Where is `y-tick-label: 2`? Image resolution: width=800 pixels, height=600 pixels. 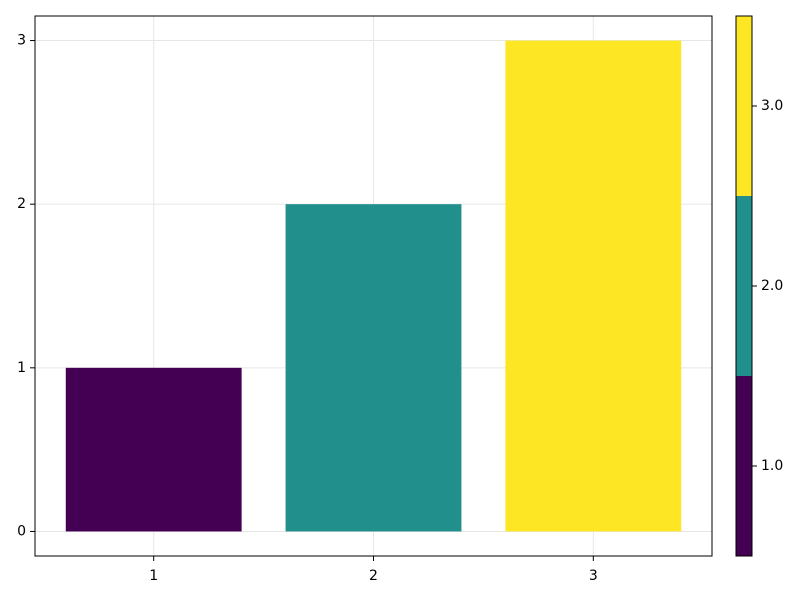 y-tick-label: 2 is located at coordinates (21, 204).